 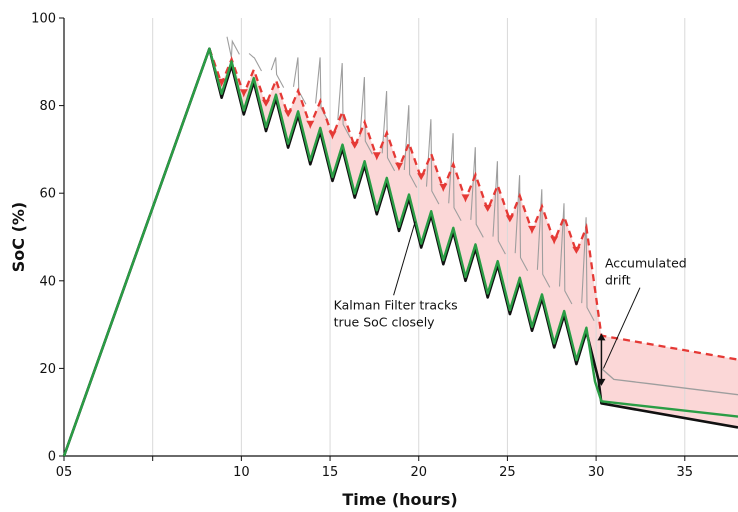 What do you see at coordinates (618, 280) in the screenshot?
I see `drift-annotation-text: drift` at bounding box center [618, 280].